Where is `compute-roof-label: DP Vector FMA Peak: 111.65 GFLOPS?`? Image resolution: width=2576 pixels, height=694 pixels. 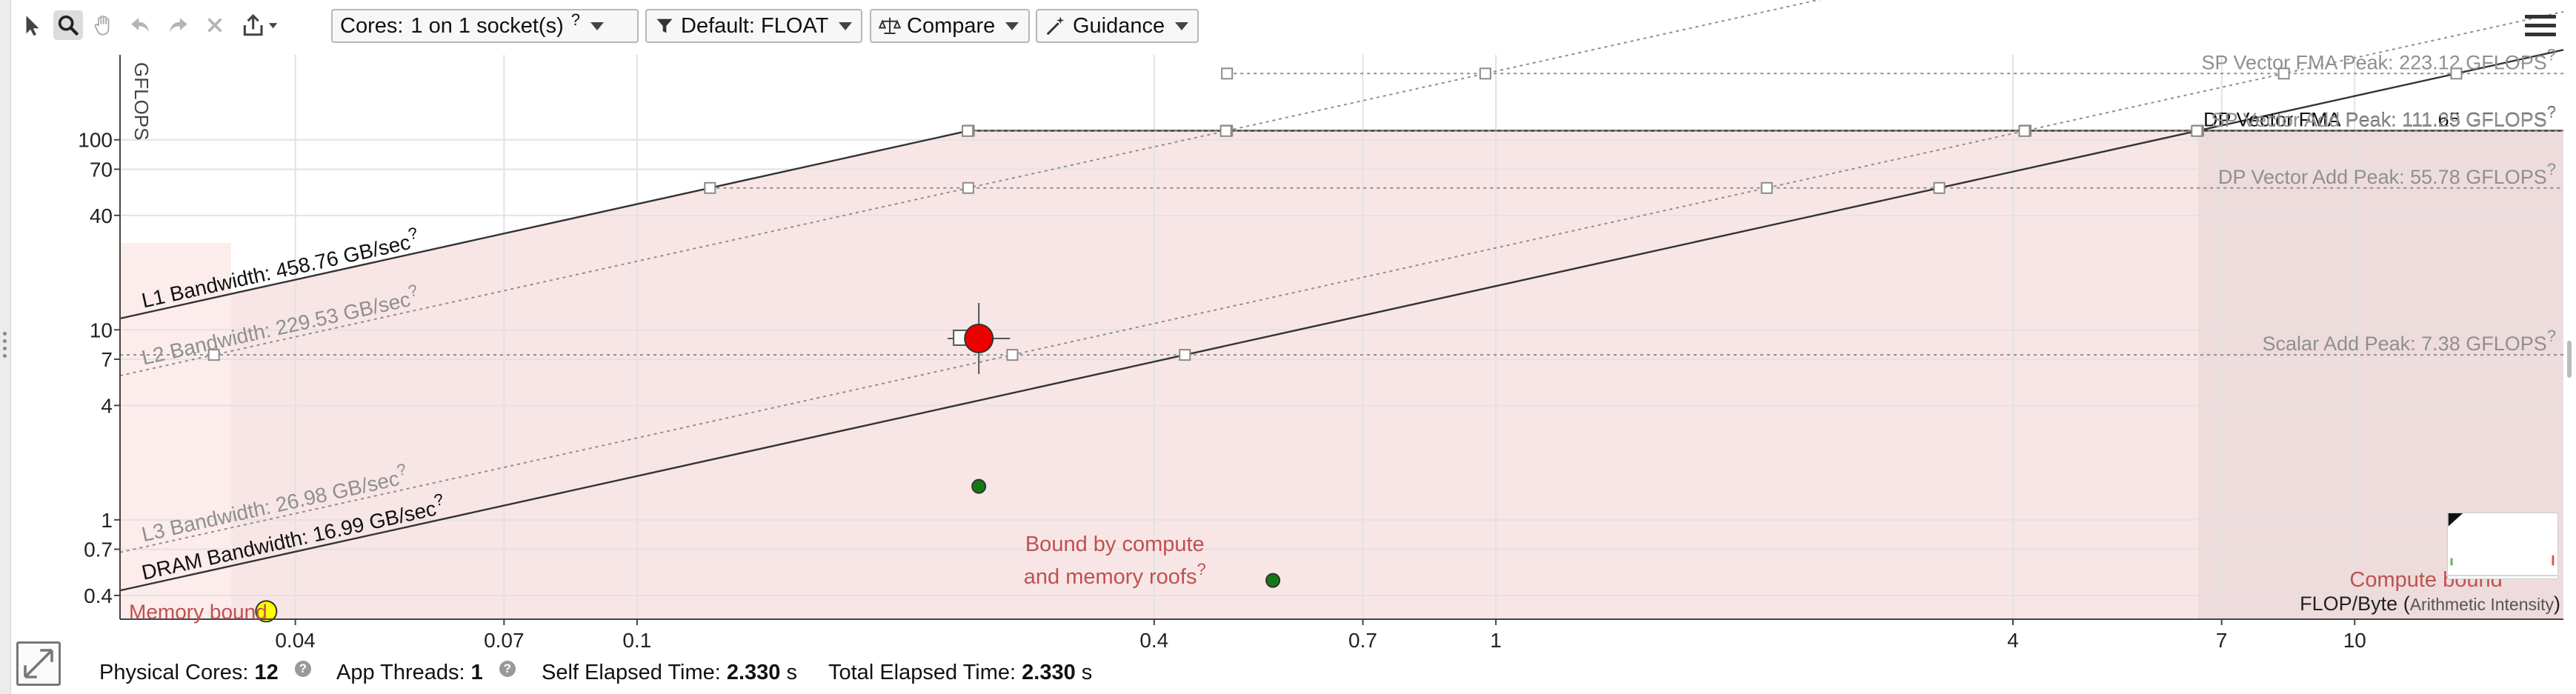
compute-roof-label: DP Vector FMA Peak: 111.65 GFLOPS? is located at coordinates (2379, 116).